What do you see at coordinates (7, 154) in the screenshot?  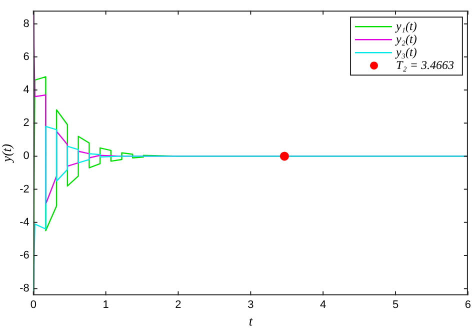 I see `y-axis-title: y(t)` at bounding box center [7, 154].